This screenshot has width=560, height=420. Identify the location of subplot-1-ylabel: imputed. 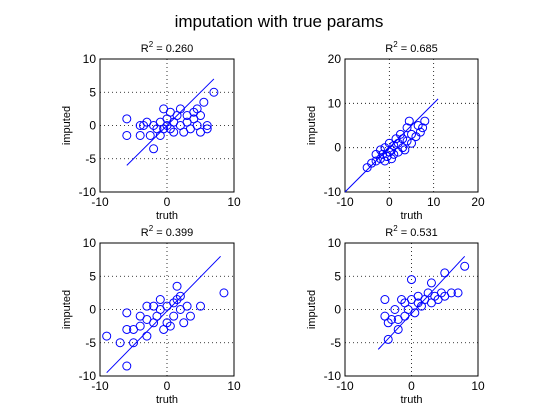
(67, 125).